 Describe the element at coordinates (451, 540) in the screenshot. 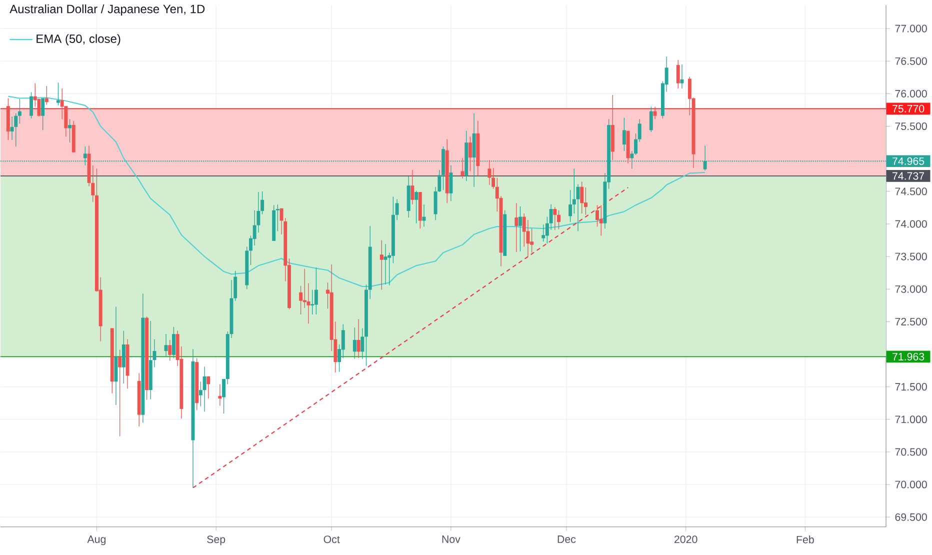

I see `x-tick-label: Nov` at that location.